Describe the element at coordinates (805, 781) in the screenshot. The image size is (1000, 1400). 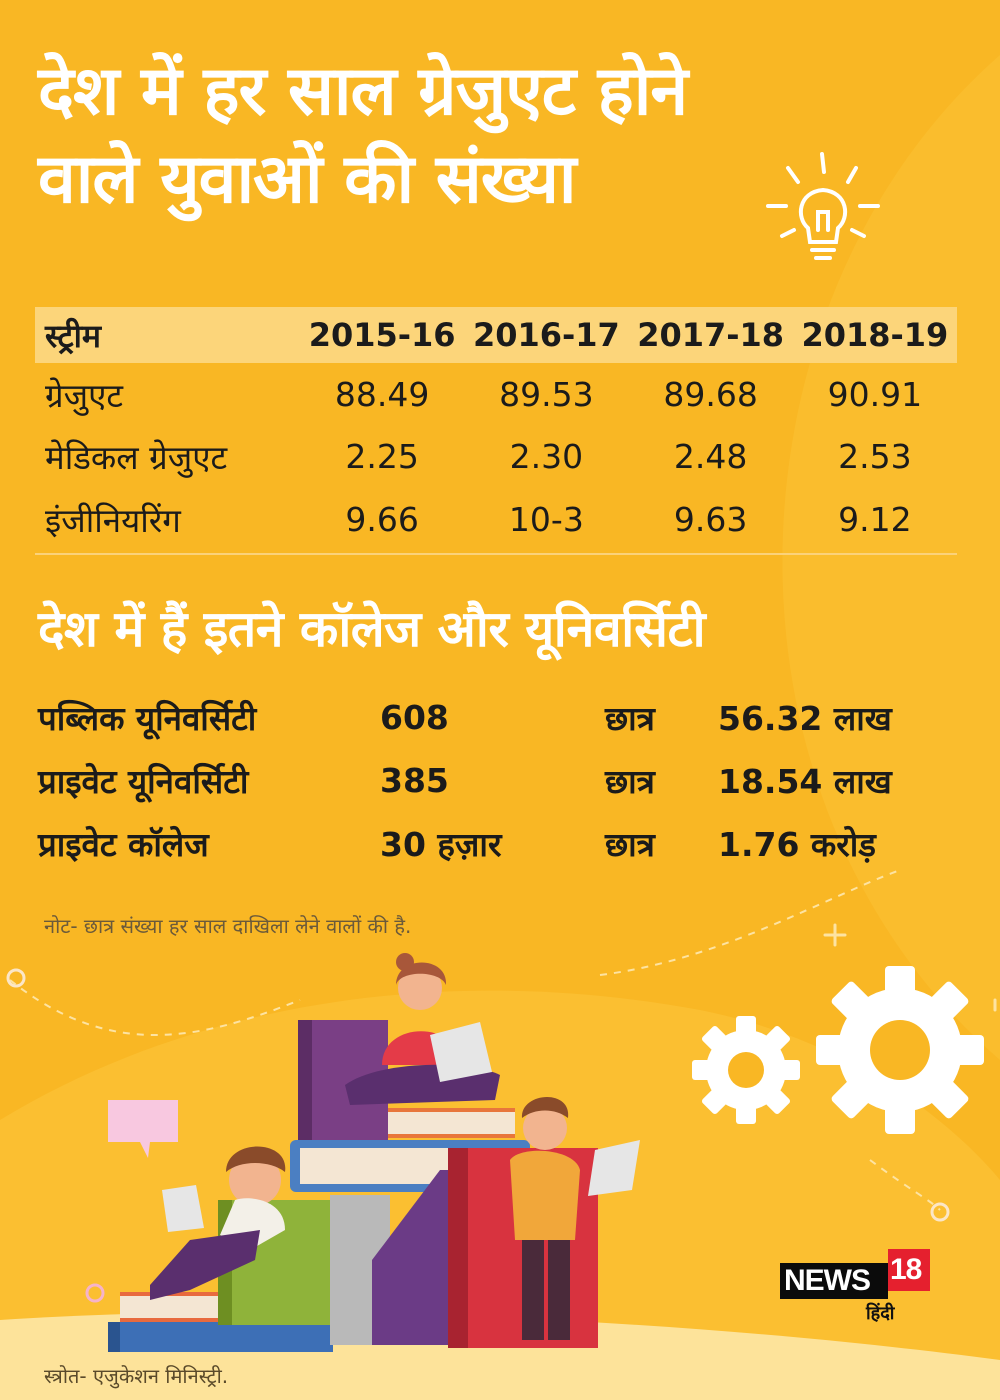
I see `students-count: 18.54 लाख` at that location.